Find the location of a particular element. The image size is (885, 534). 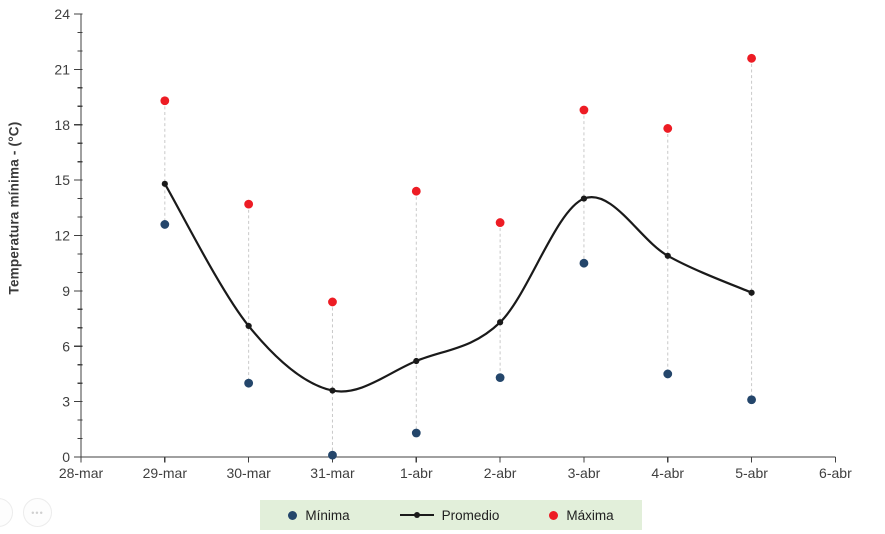

viewer-control-partial-button is located at coordinates (6, 512).